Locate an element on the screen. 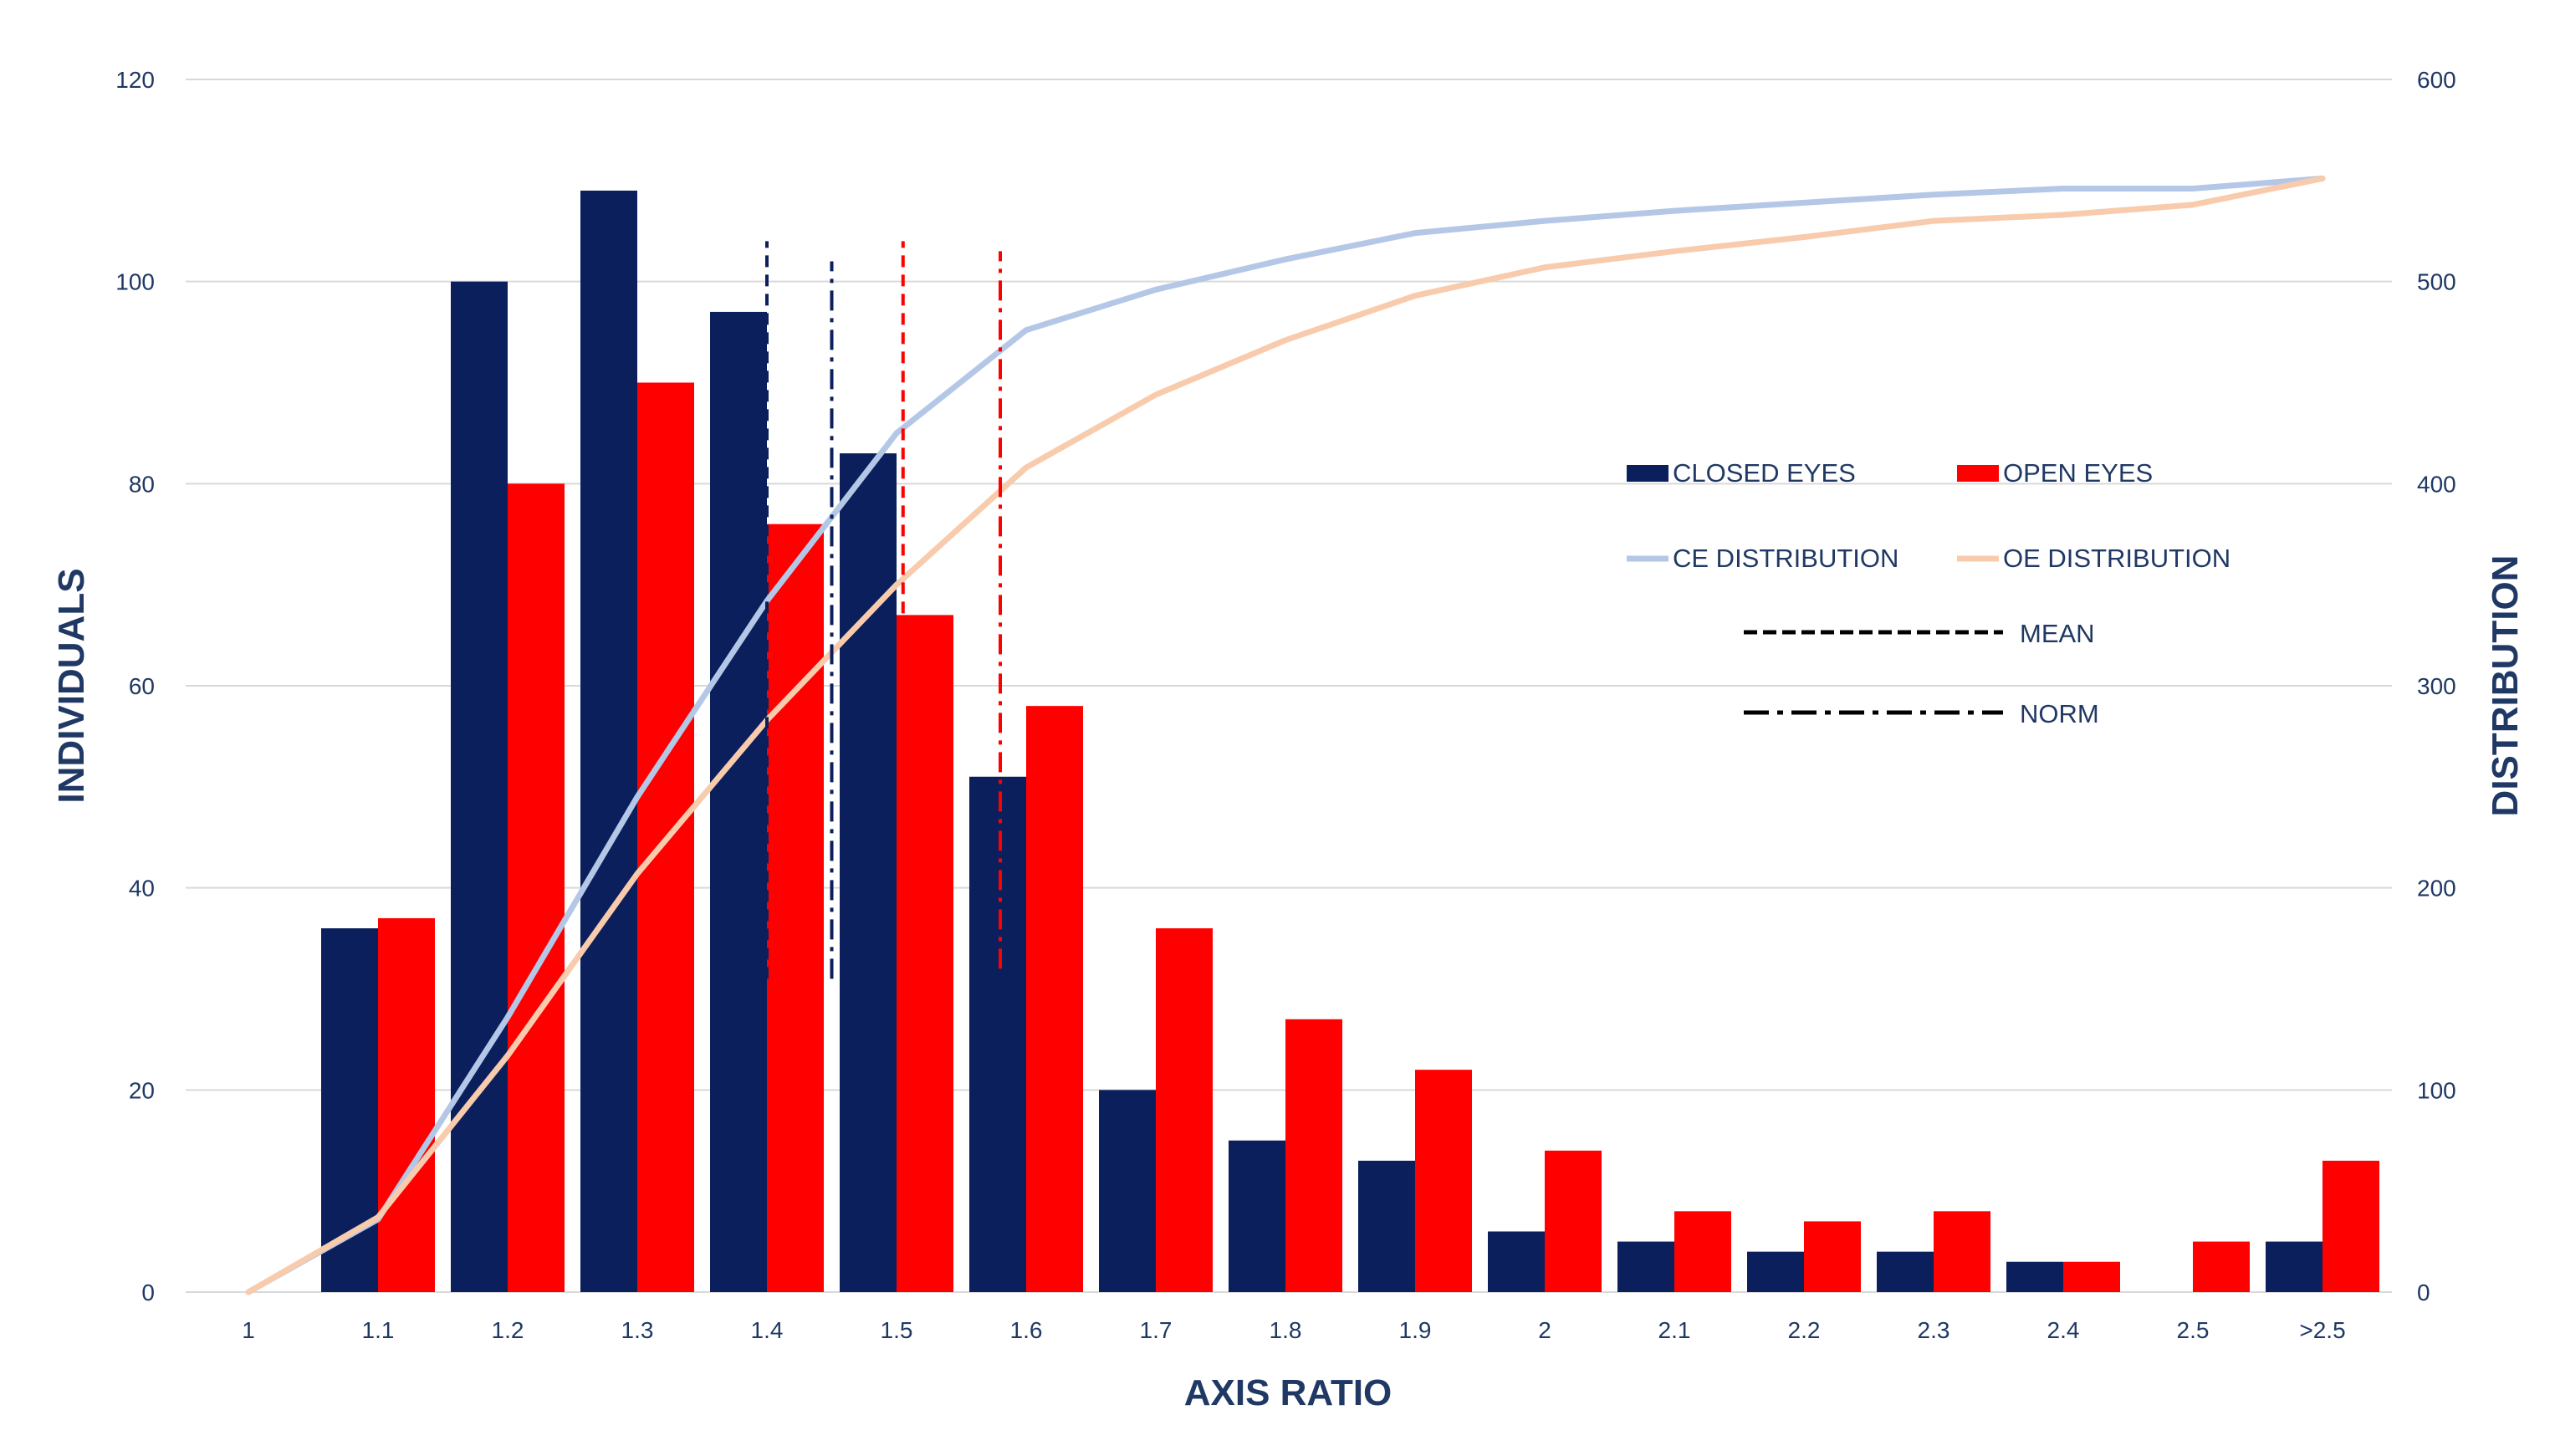 The image size is (2555, 1456). x-tick-label: 1.9 is located at coordinates (1415, 1330).